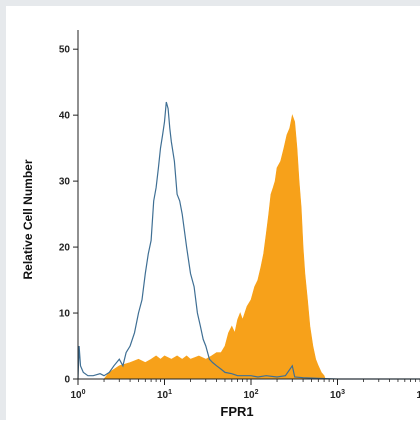 The height and width of the screenshot is (426, 420). What do you see at coordinates (337, 395) in the screenshot?
I see `x-tick-label: 10³` at bounding box center [337, 395].